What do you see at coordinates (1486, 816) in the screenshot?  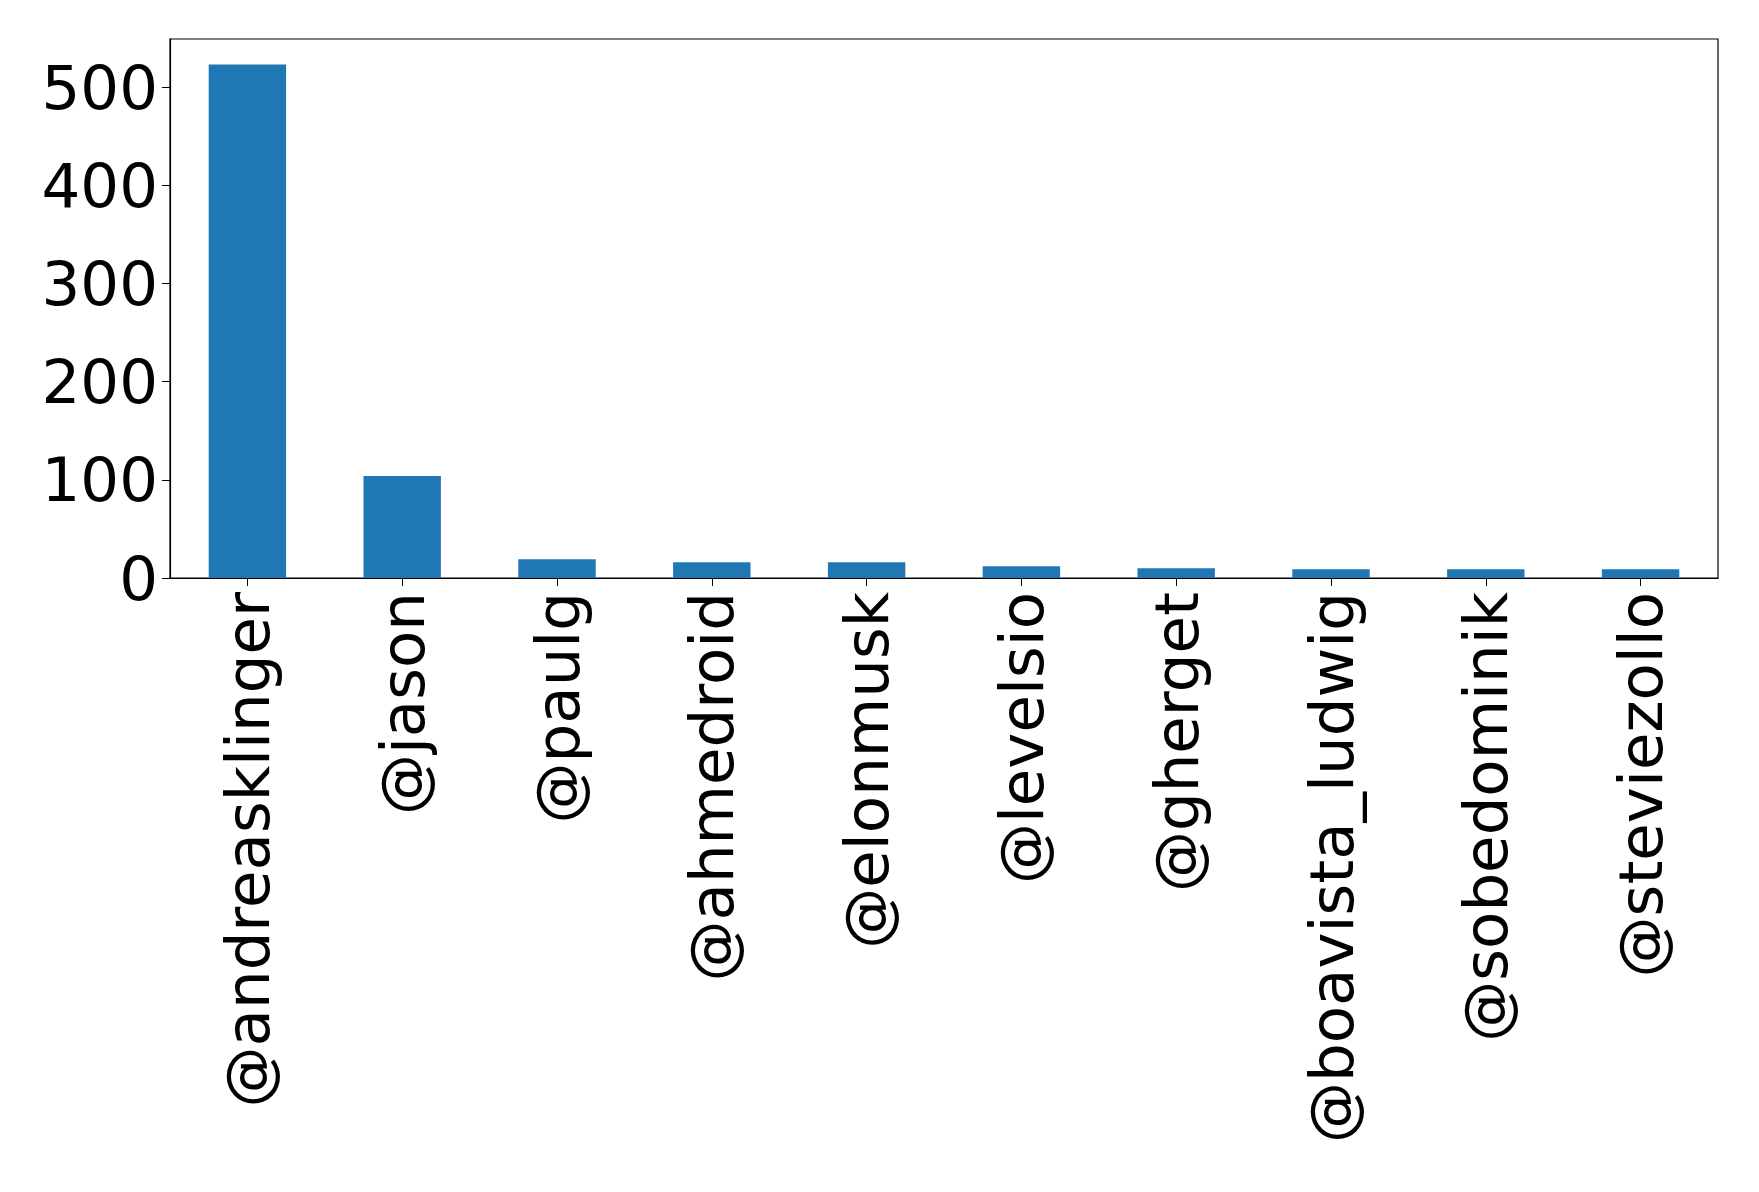 I see `x-tick-label: @sobedominik` at bounding box center [1486, 816].